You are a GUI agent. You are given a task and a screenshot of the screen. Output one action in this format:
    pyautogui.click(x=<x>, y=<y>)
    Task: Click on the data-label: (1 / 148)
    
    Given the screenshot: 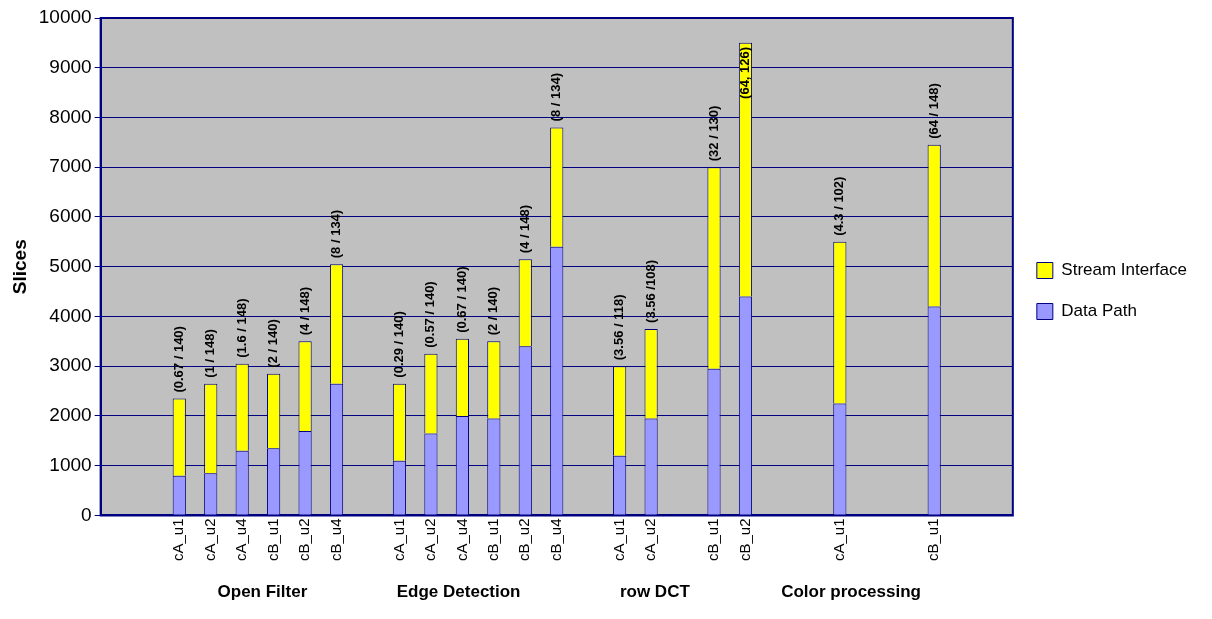 What is the action you would take?
    pyautogui.click(x=210, y=353)
    